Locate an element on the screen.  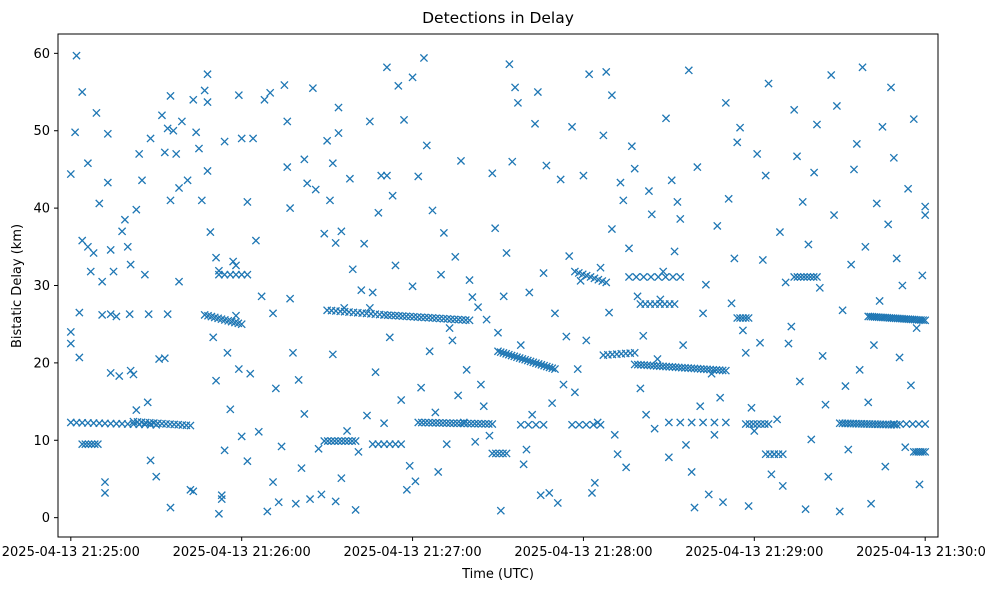
y-tick-label: 10 is located at coordinates (41, 441).